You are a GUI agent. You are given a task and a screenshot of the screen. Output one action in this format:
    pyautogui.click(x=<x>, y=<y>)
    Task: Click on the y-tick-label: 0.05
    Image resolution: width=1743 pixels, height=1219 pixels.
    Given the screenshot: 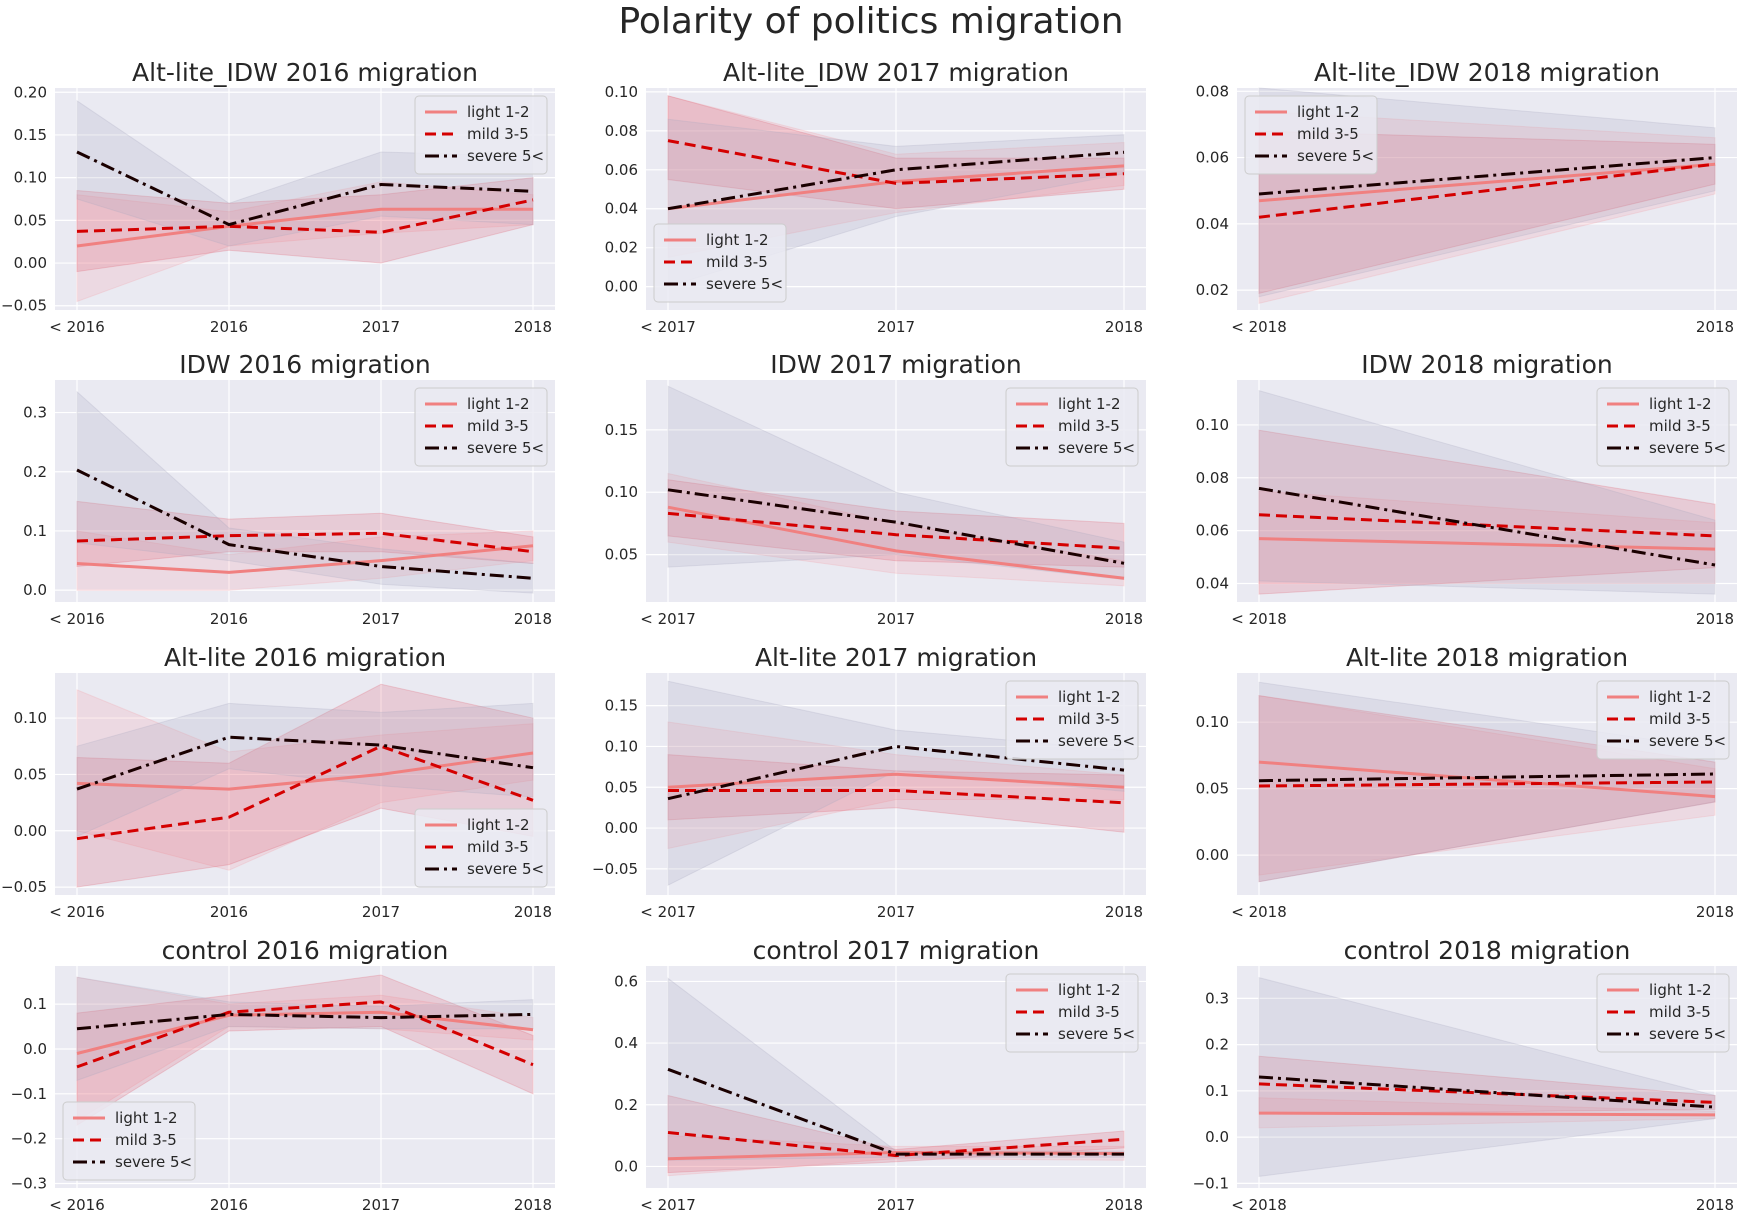 What is the action you would take?
    pyautogui.click(x=621, y=555)
    